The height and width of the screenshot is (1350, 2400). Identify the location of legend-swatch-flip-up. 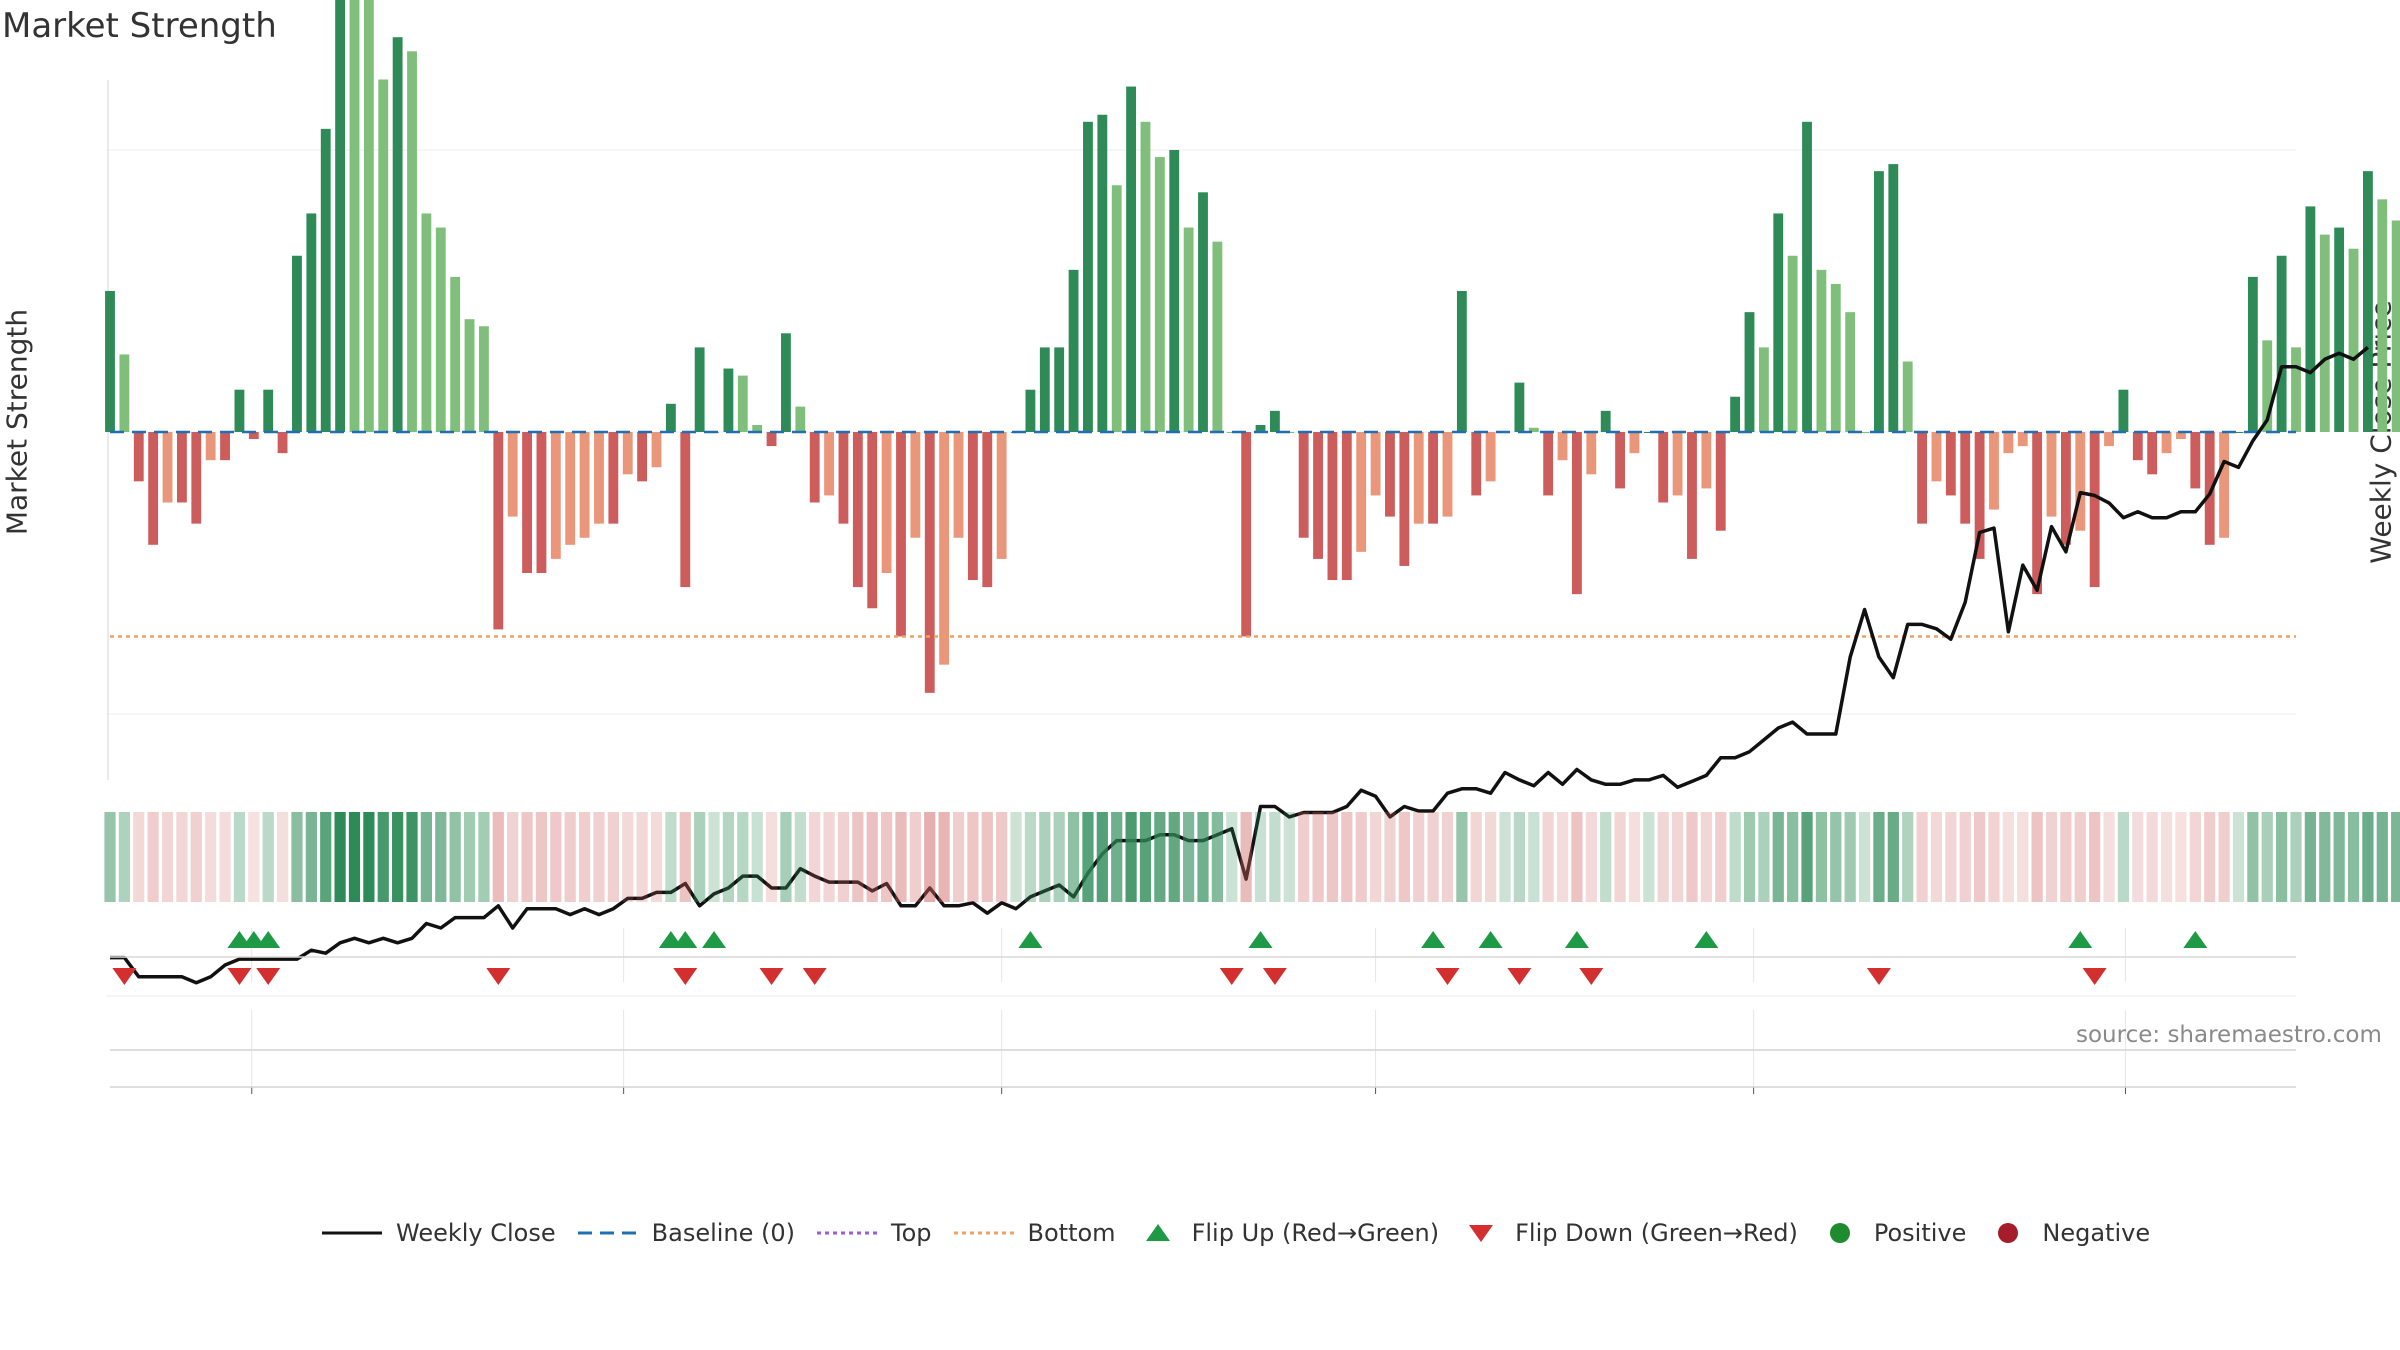
(1157, 1232).